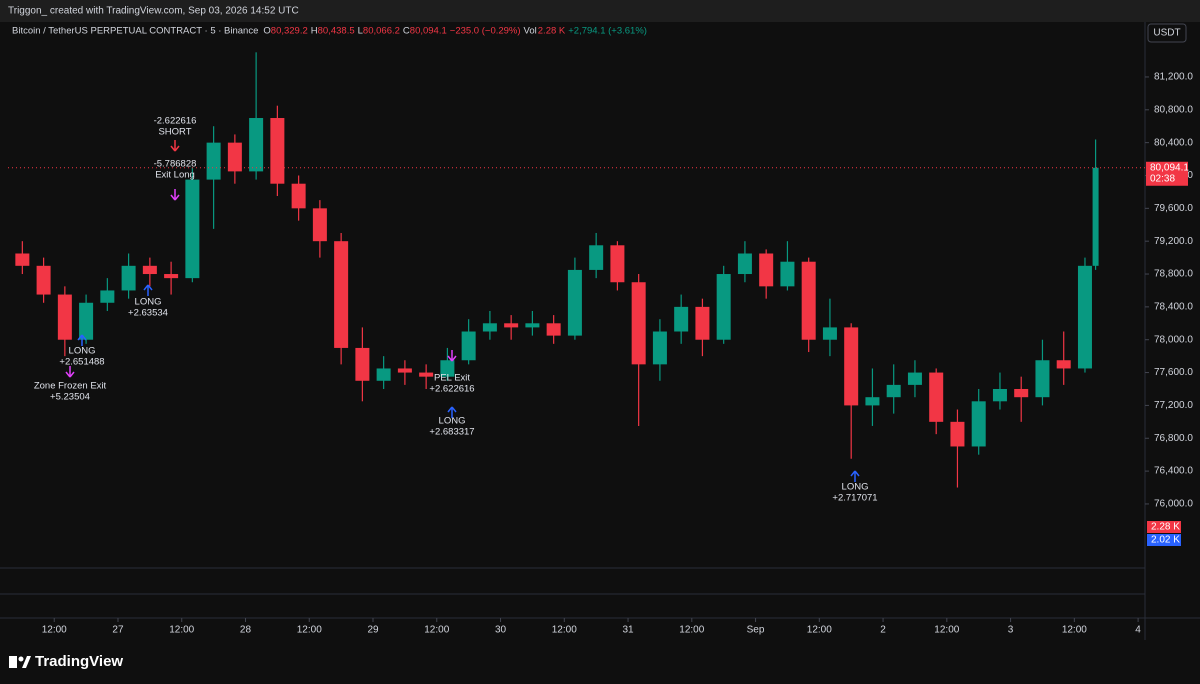 This screenshot has height=684, width=1200. What do you see at coordinates (1173, 438) in the screenshot?
I see `y-tick-label: 76,800.0` at bounding box center [1173, 438].